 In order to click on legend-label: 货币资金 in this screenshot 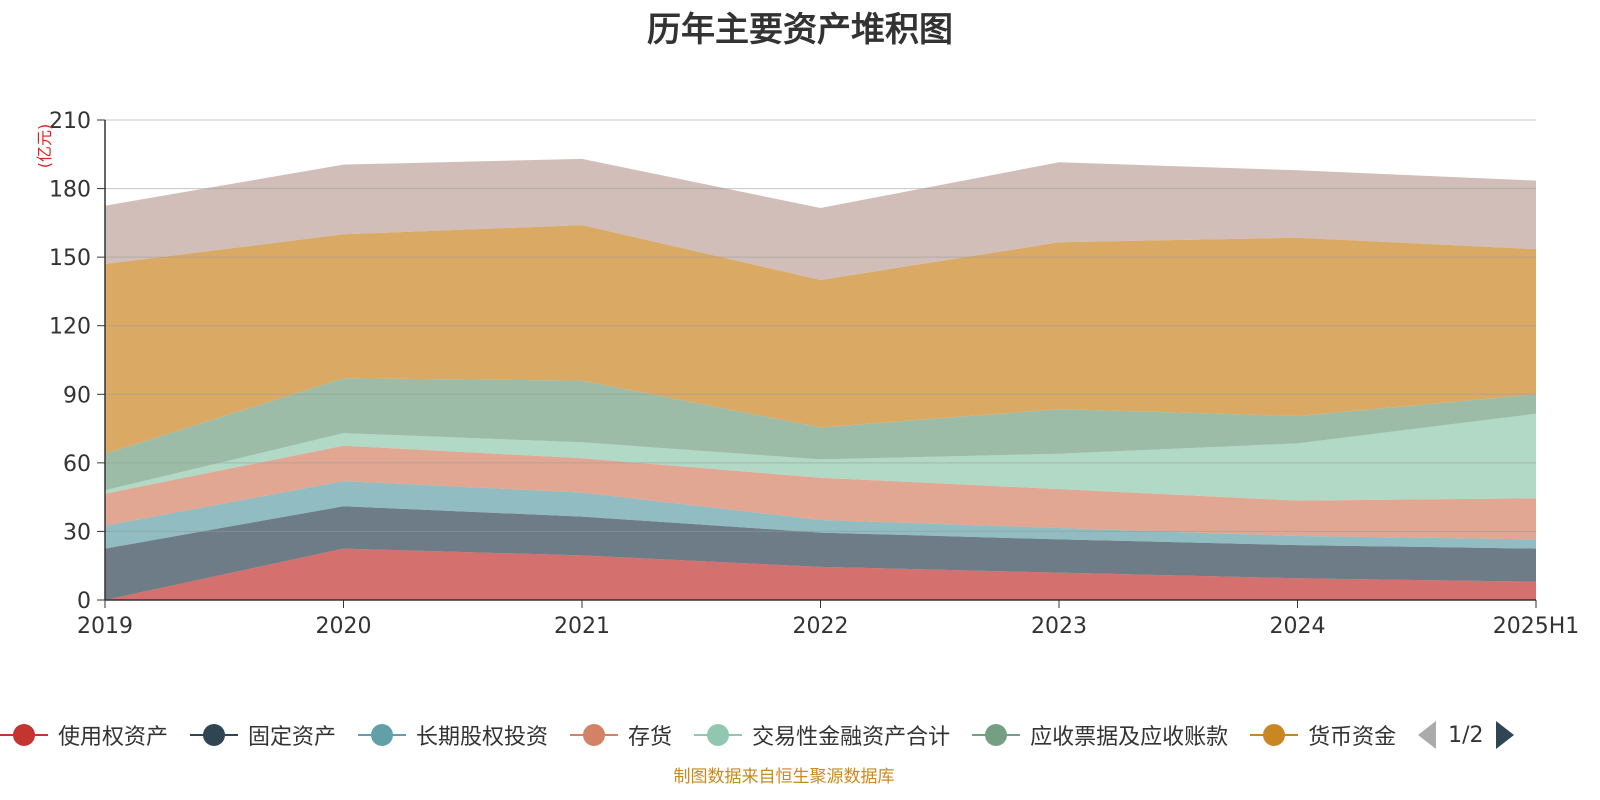, I will do `click(1352, 737)`.